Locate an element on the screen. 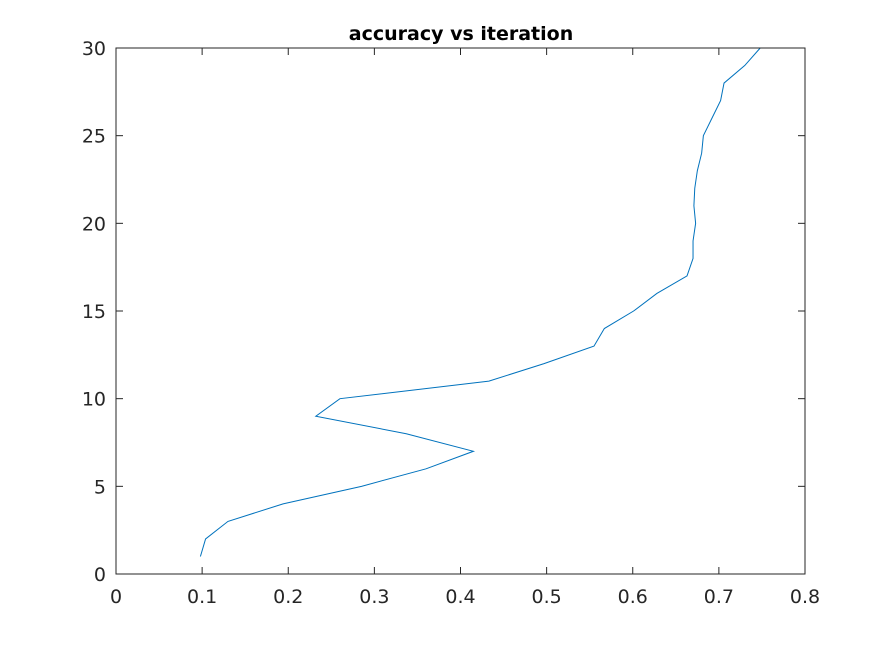  y-tick-label: 0 is located at coordinates (100, 575).